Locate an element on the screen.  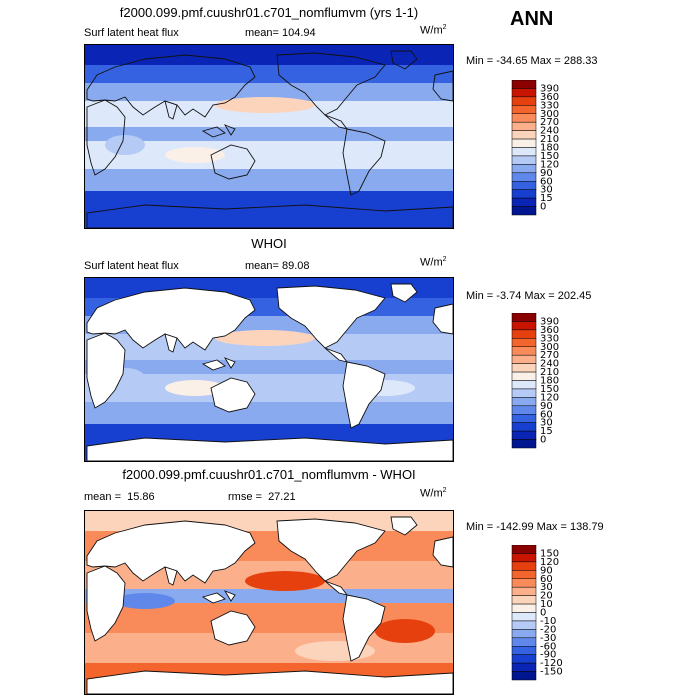
colorbar-tick-label: 330 is located at coordinates (549, 338).